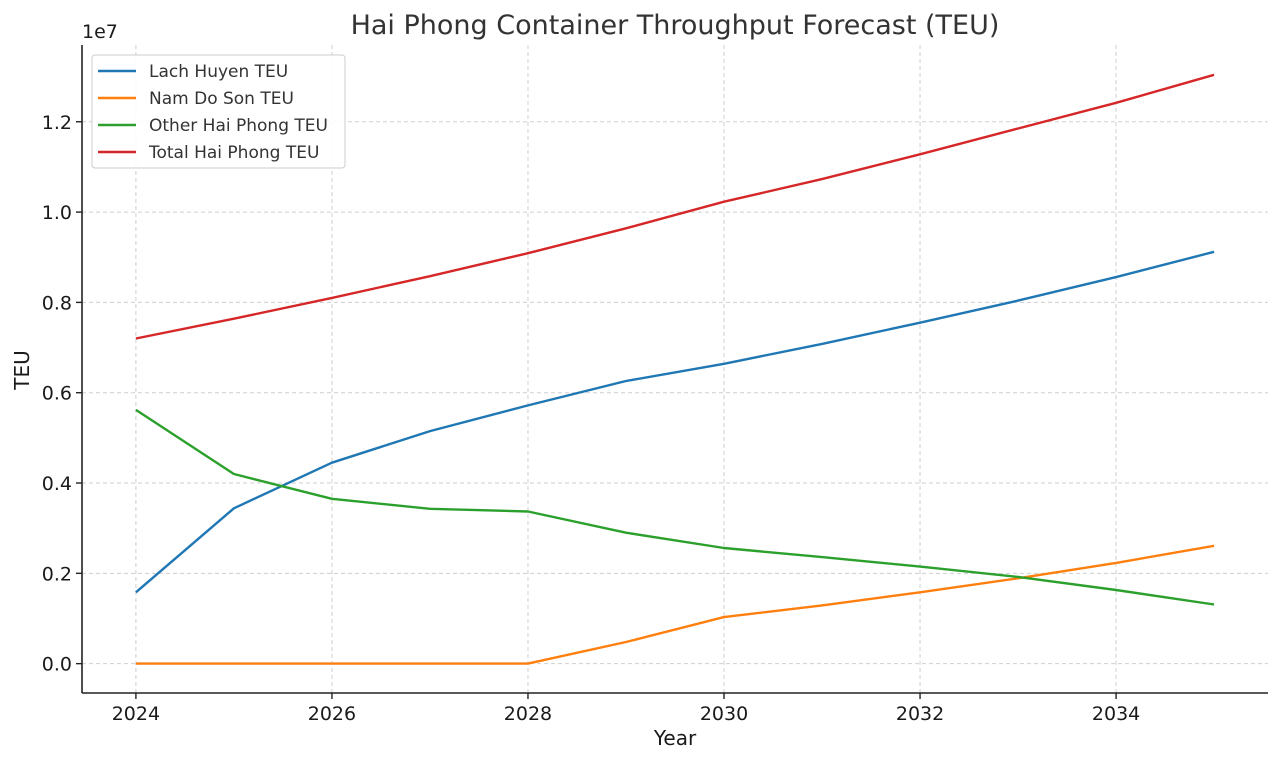 The image size is (1280, 763). I want to click on legend-label: Nam Do Son TEU, so click(221, 99).